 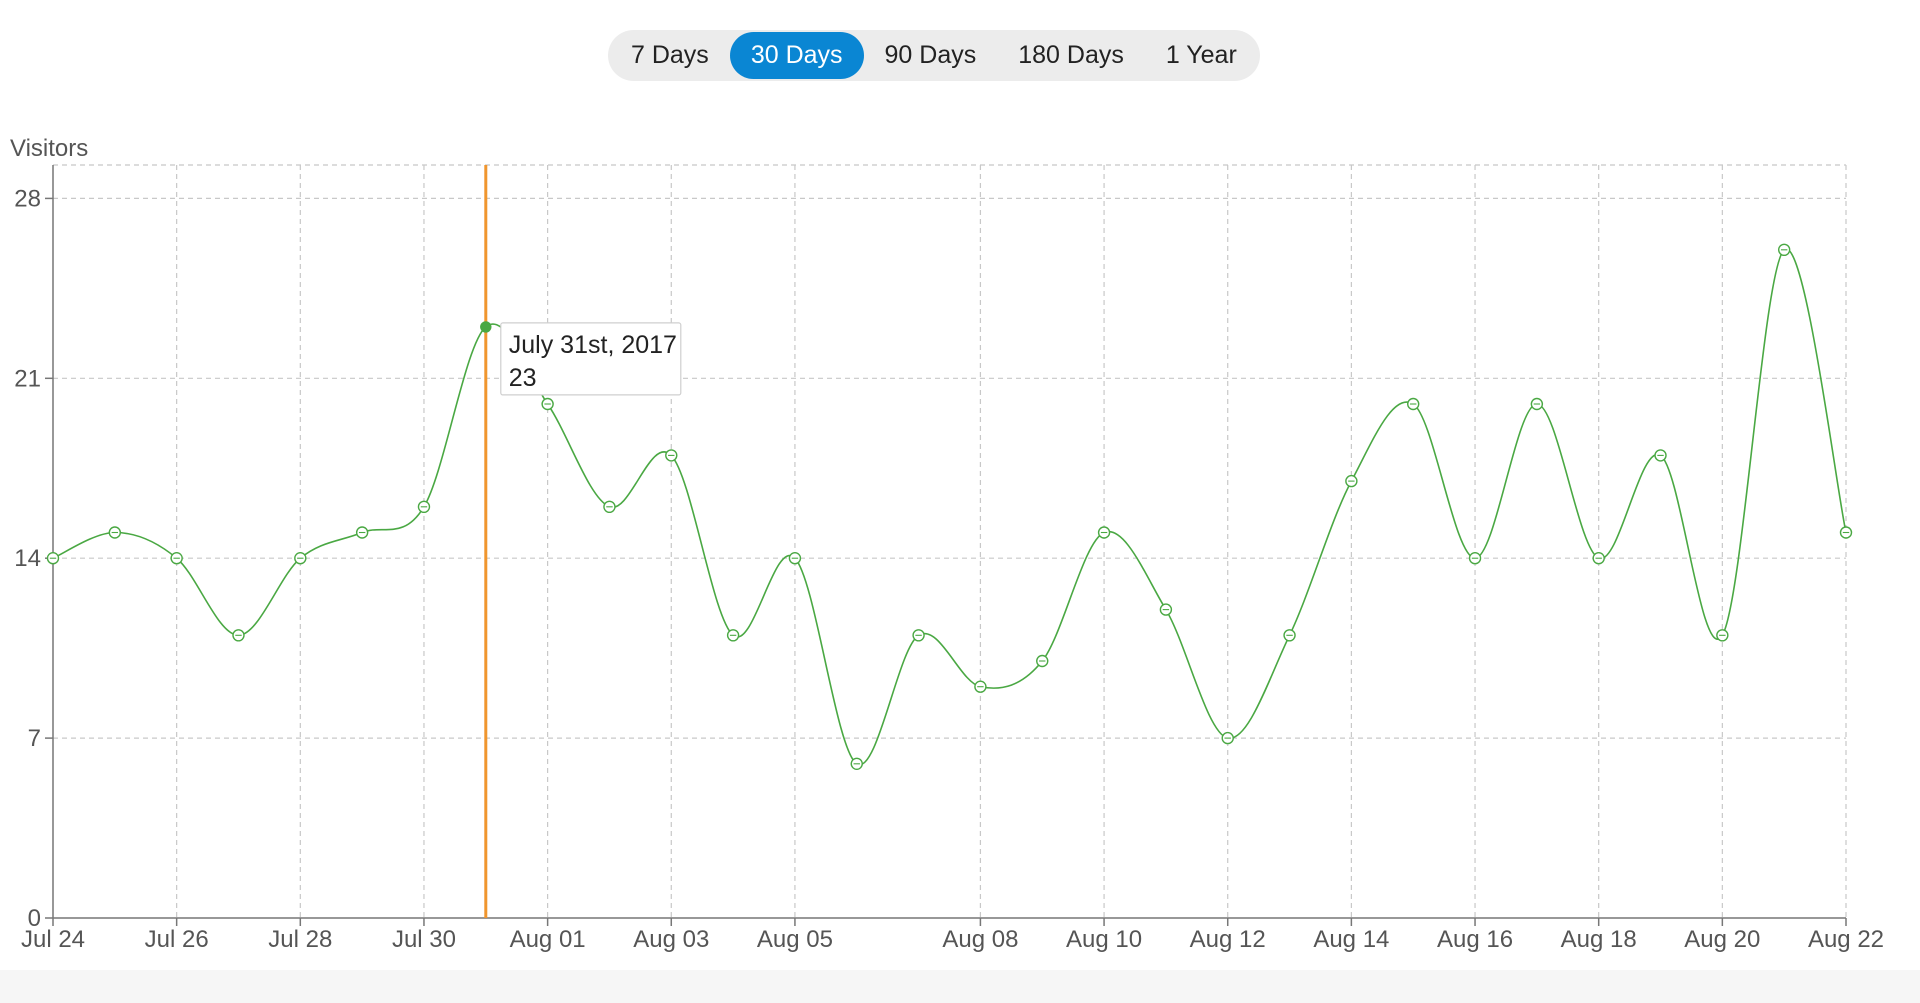 What do you see at coordinates (1846, 939) in the screenshot?
I see `x-tick-label: Aug 22` at bounding box center [1846, 939].